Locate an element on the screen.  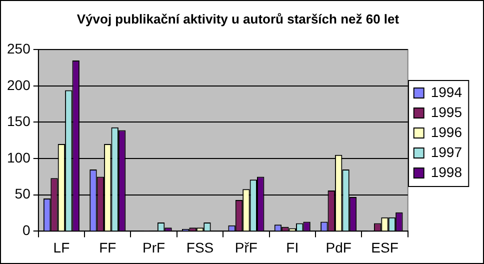
x-tick-label: FF is located at coordinates (107, 247).